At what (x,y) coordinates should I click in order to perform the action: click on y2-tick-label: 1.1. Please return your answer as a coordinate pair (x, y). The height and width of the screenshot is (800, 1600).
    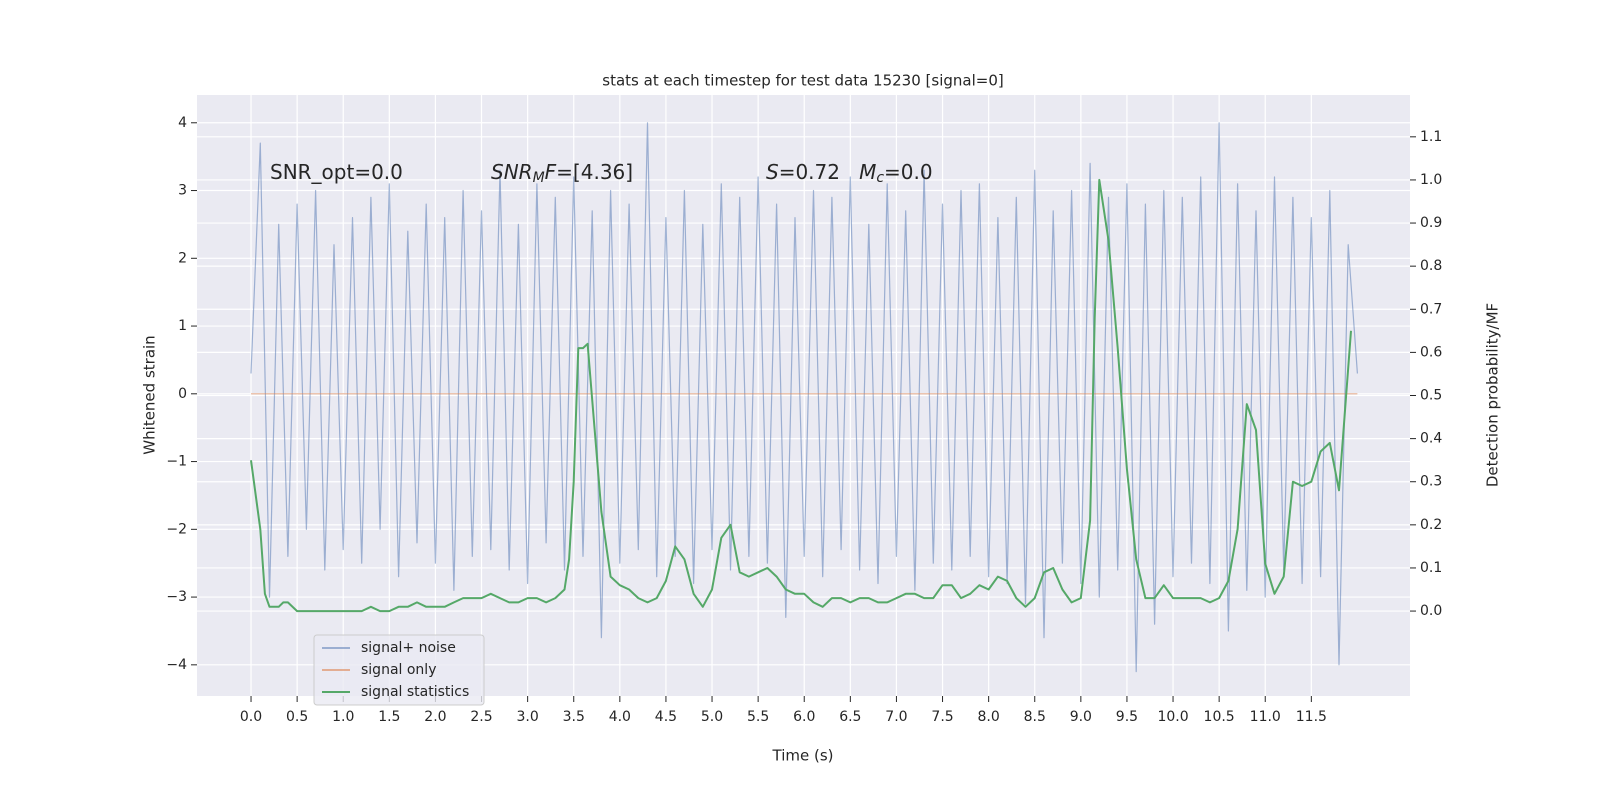
    Looking at the image, I should click on (1431, 137).